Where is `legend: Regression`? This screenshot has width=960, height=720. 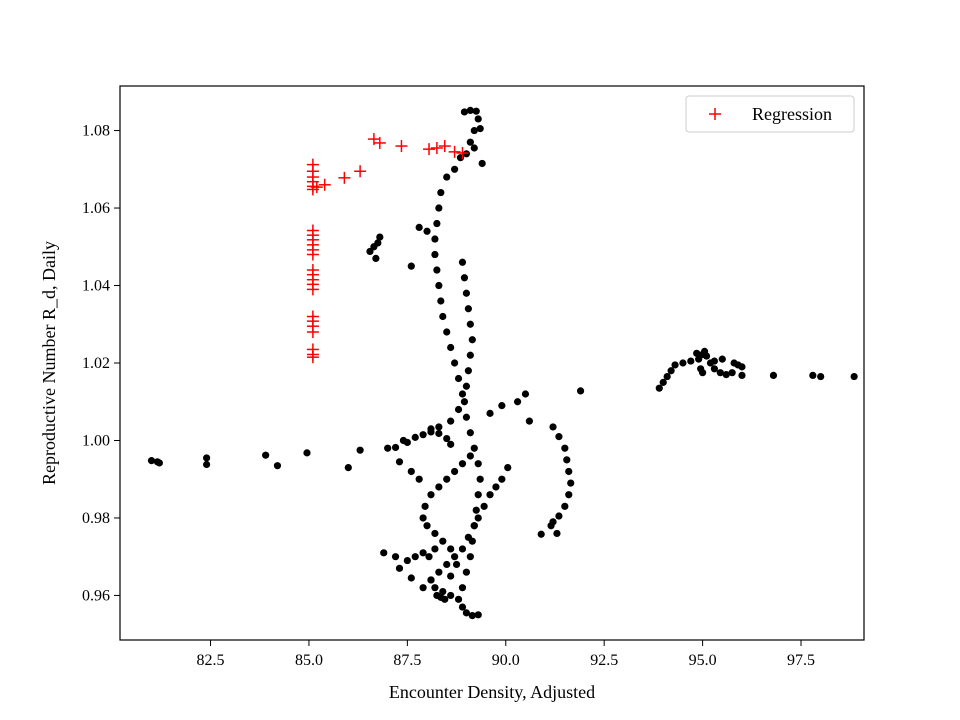
legend: Regression is located at coordinates (770, 114).